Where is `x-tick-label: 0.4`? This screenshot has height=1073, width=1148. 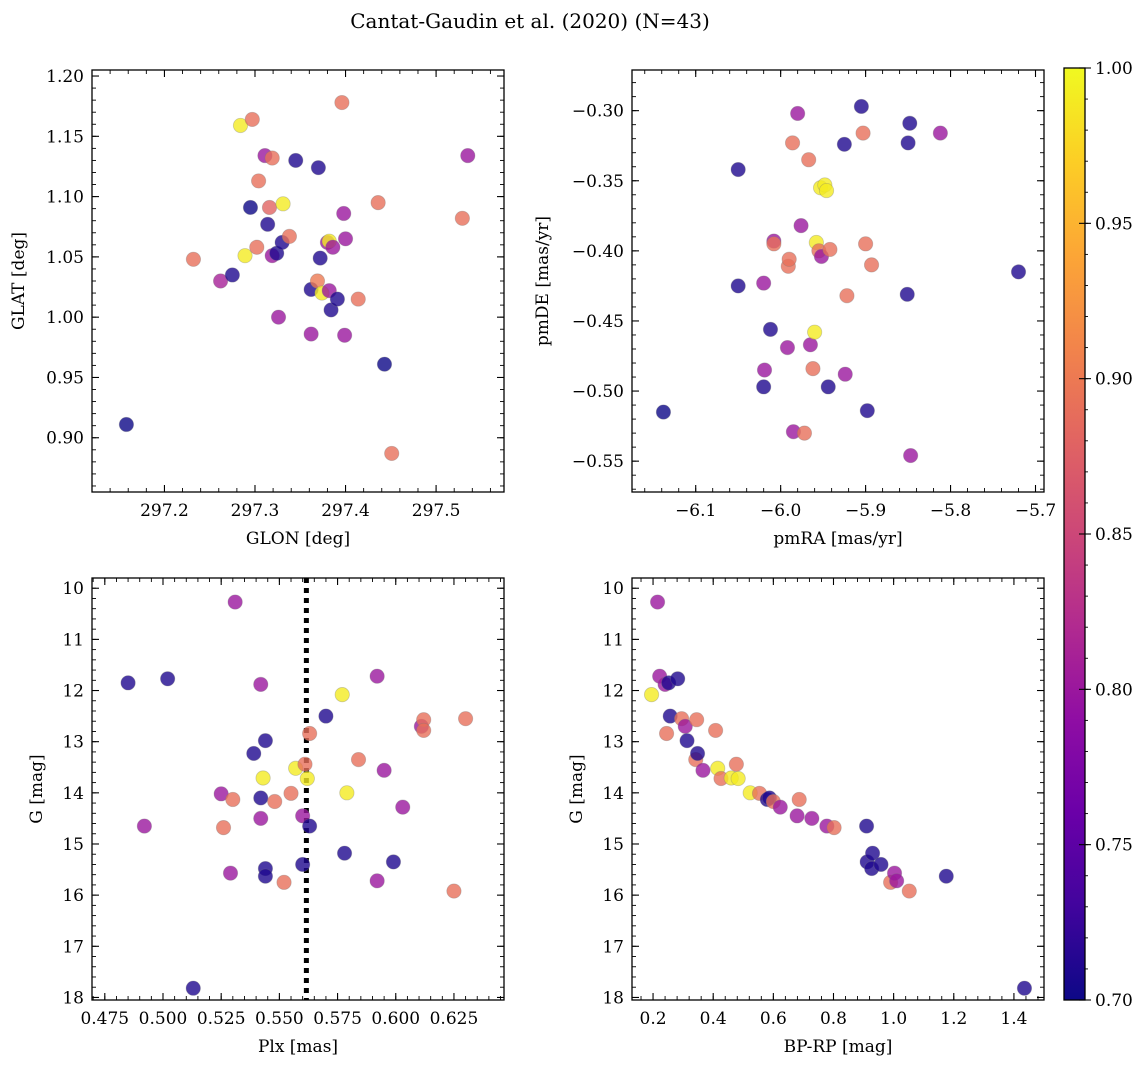 x-tick-label: 0.4 is located at coordinates (713, 1019).